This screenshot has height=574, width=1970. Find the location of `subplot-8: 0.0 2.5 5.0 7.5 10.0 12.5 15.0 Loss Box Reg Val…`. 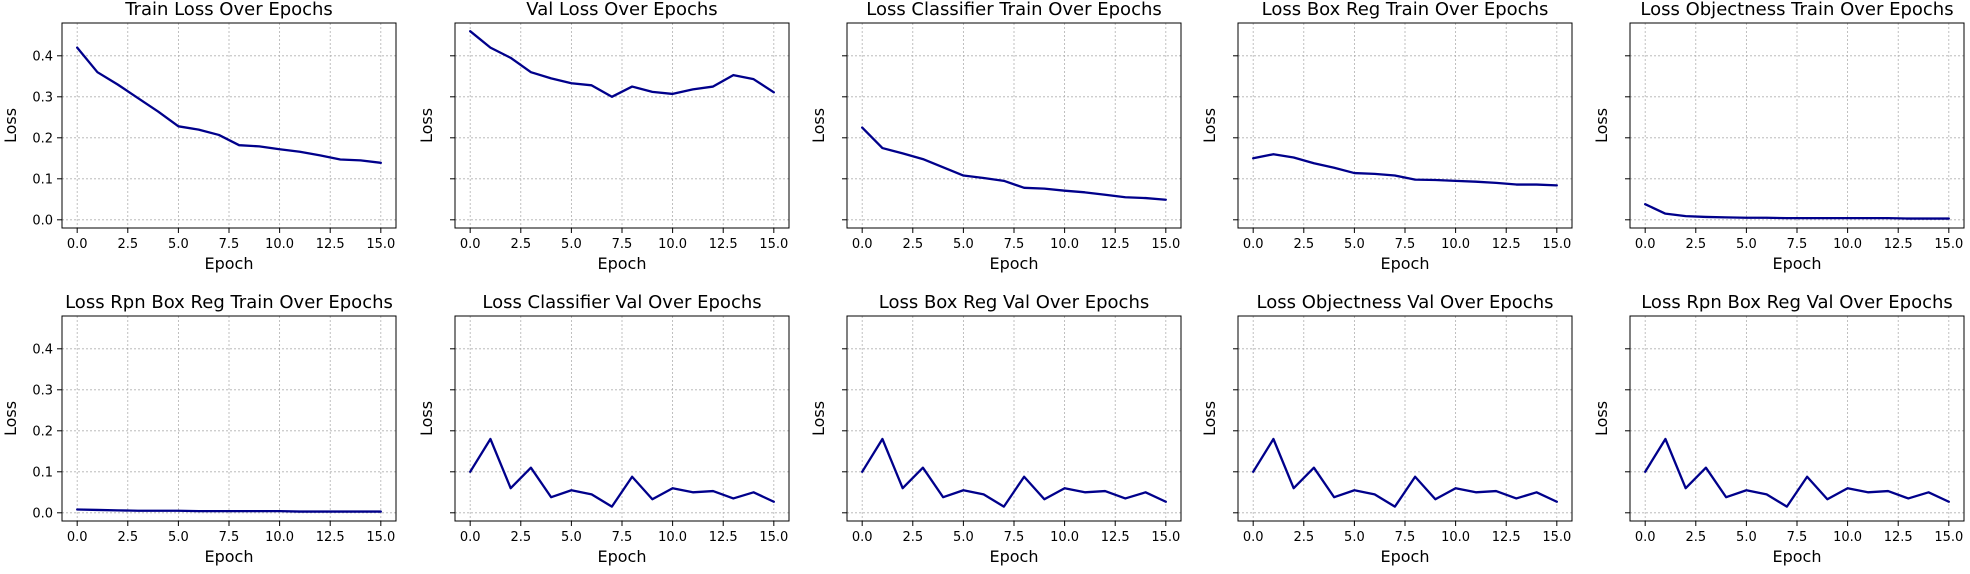

subplot-8: 0.0 2.5 5.0 7.5 10.0 12.5 15.0 Loss Box Reg Val… is located at coordinates (995, 429).